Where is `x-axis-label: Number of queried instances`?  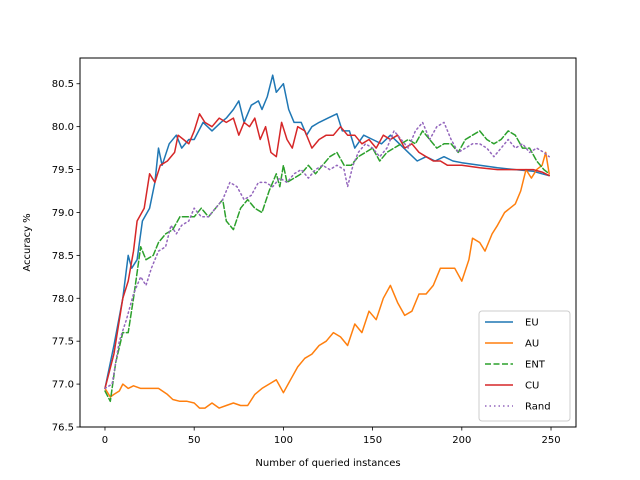
x-axis-label: Number of queried instances is located at coordinates (327, 463).